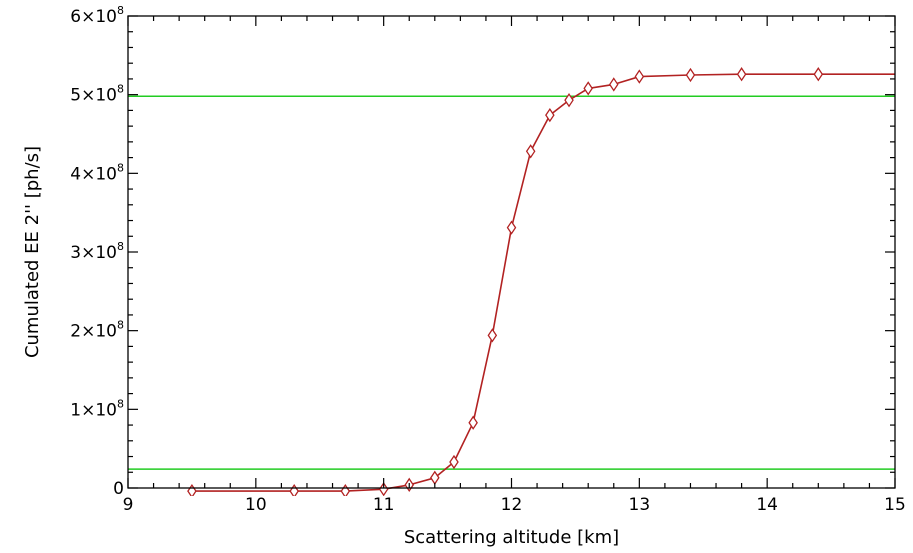  What do you see at coordinates (32, 252) in the screenshot?
I see `y-axis-title: Cumulated EE 2'' [ph/s]` at bounding box center [32, 252].